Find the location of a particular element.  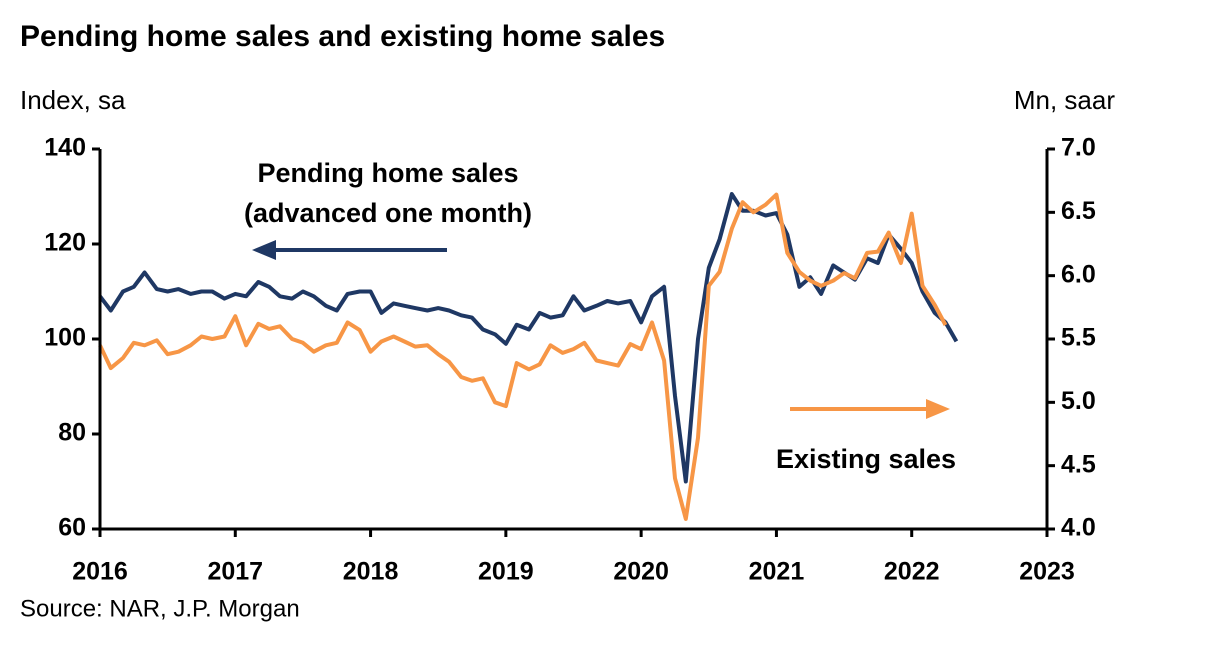

annotation: Pending home sales is located at coordinates (387, 173).